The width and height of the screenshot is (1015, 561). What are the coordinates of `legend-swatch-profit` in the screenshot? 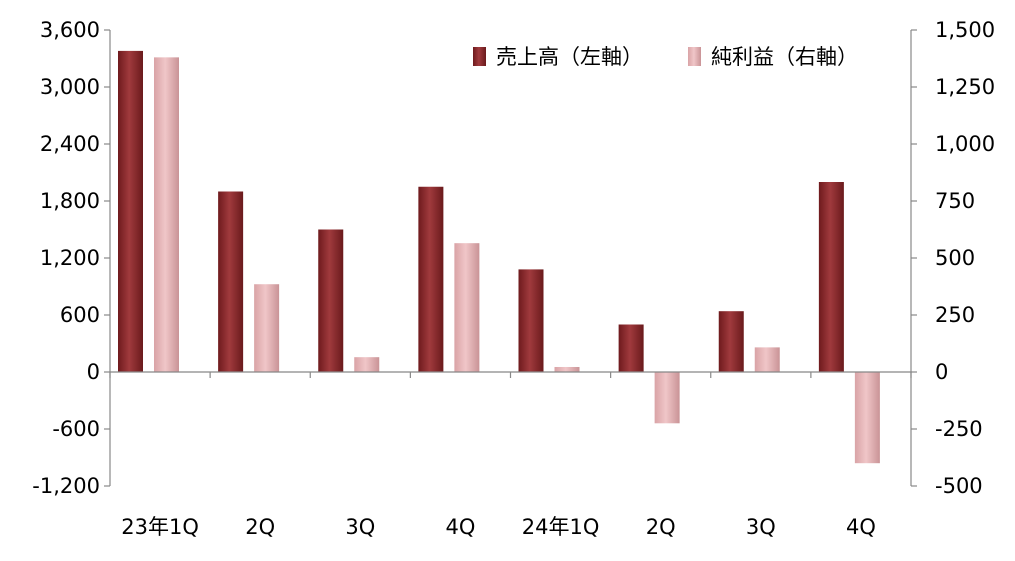 It's located at (694, 56).